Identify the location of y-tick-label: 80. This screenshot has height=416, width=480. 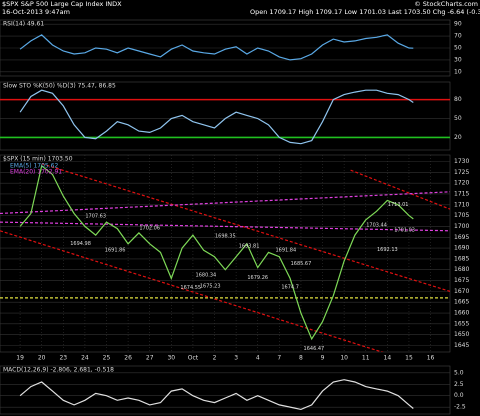
(458, 99).